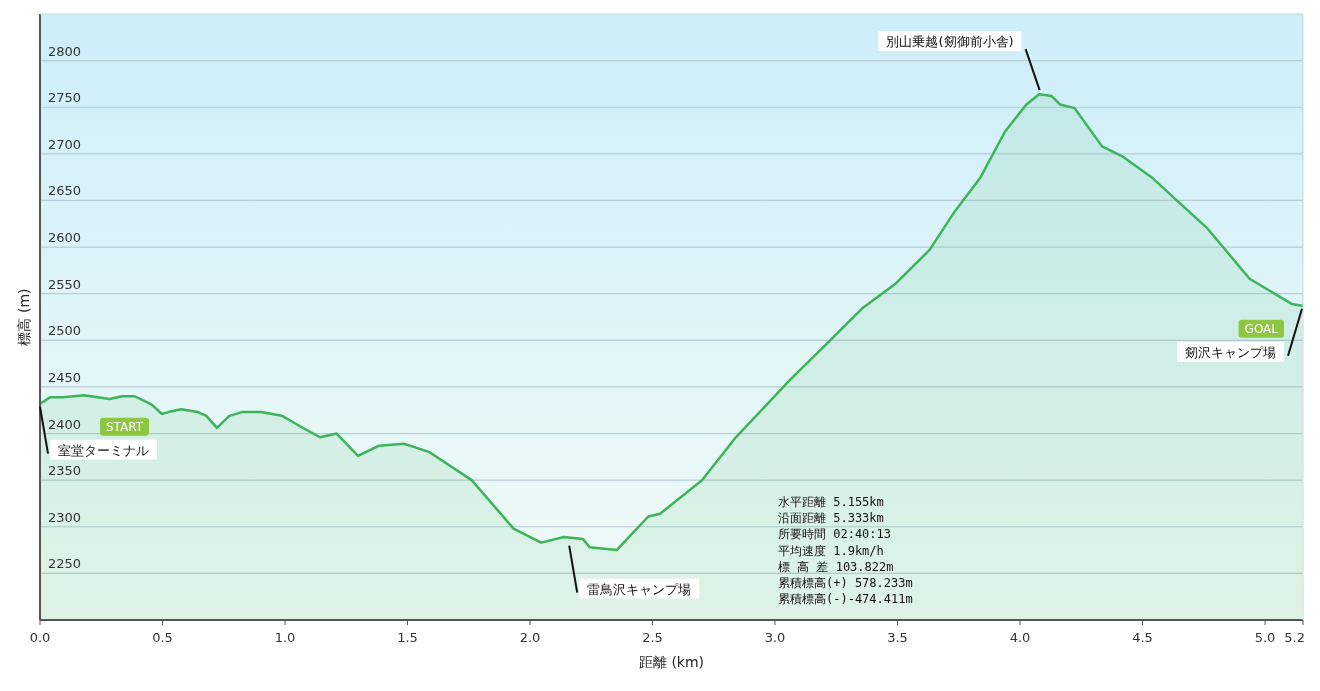  I want to click on y-tick-label: 2550, so click(65, 284).